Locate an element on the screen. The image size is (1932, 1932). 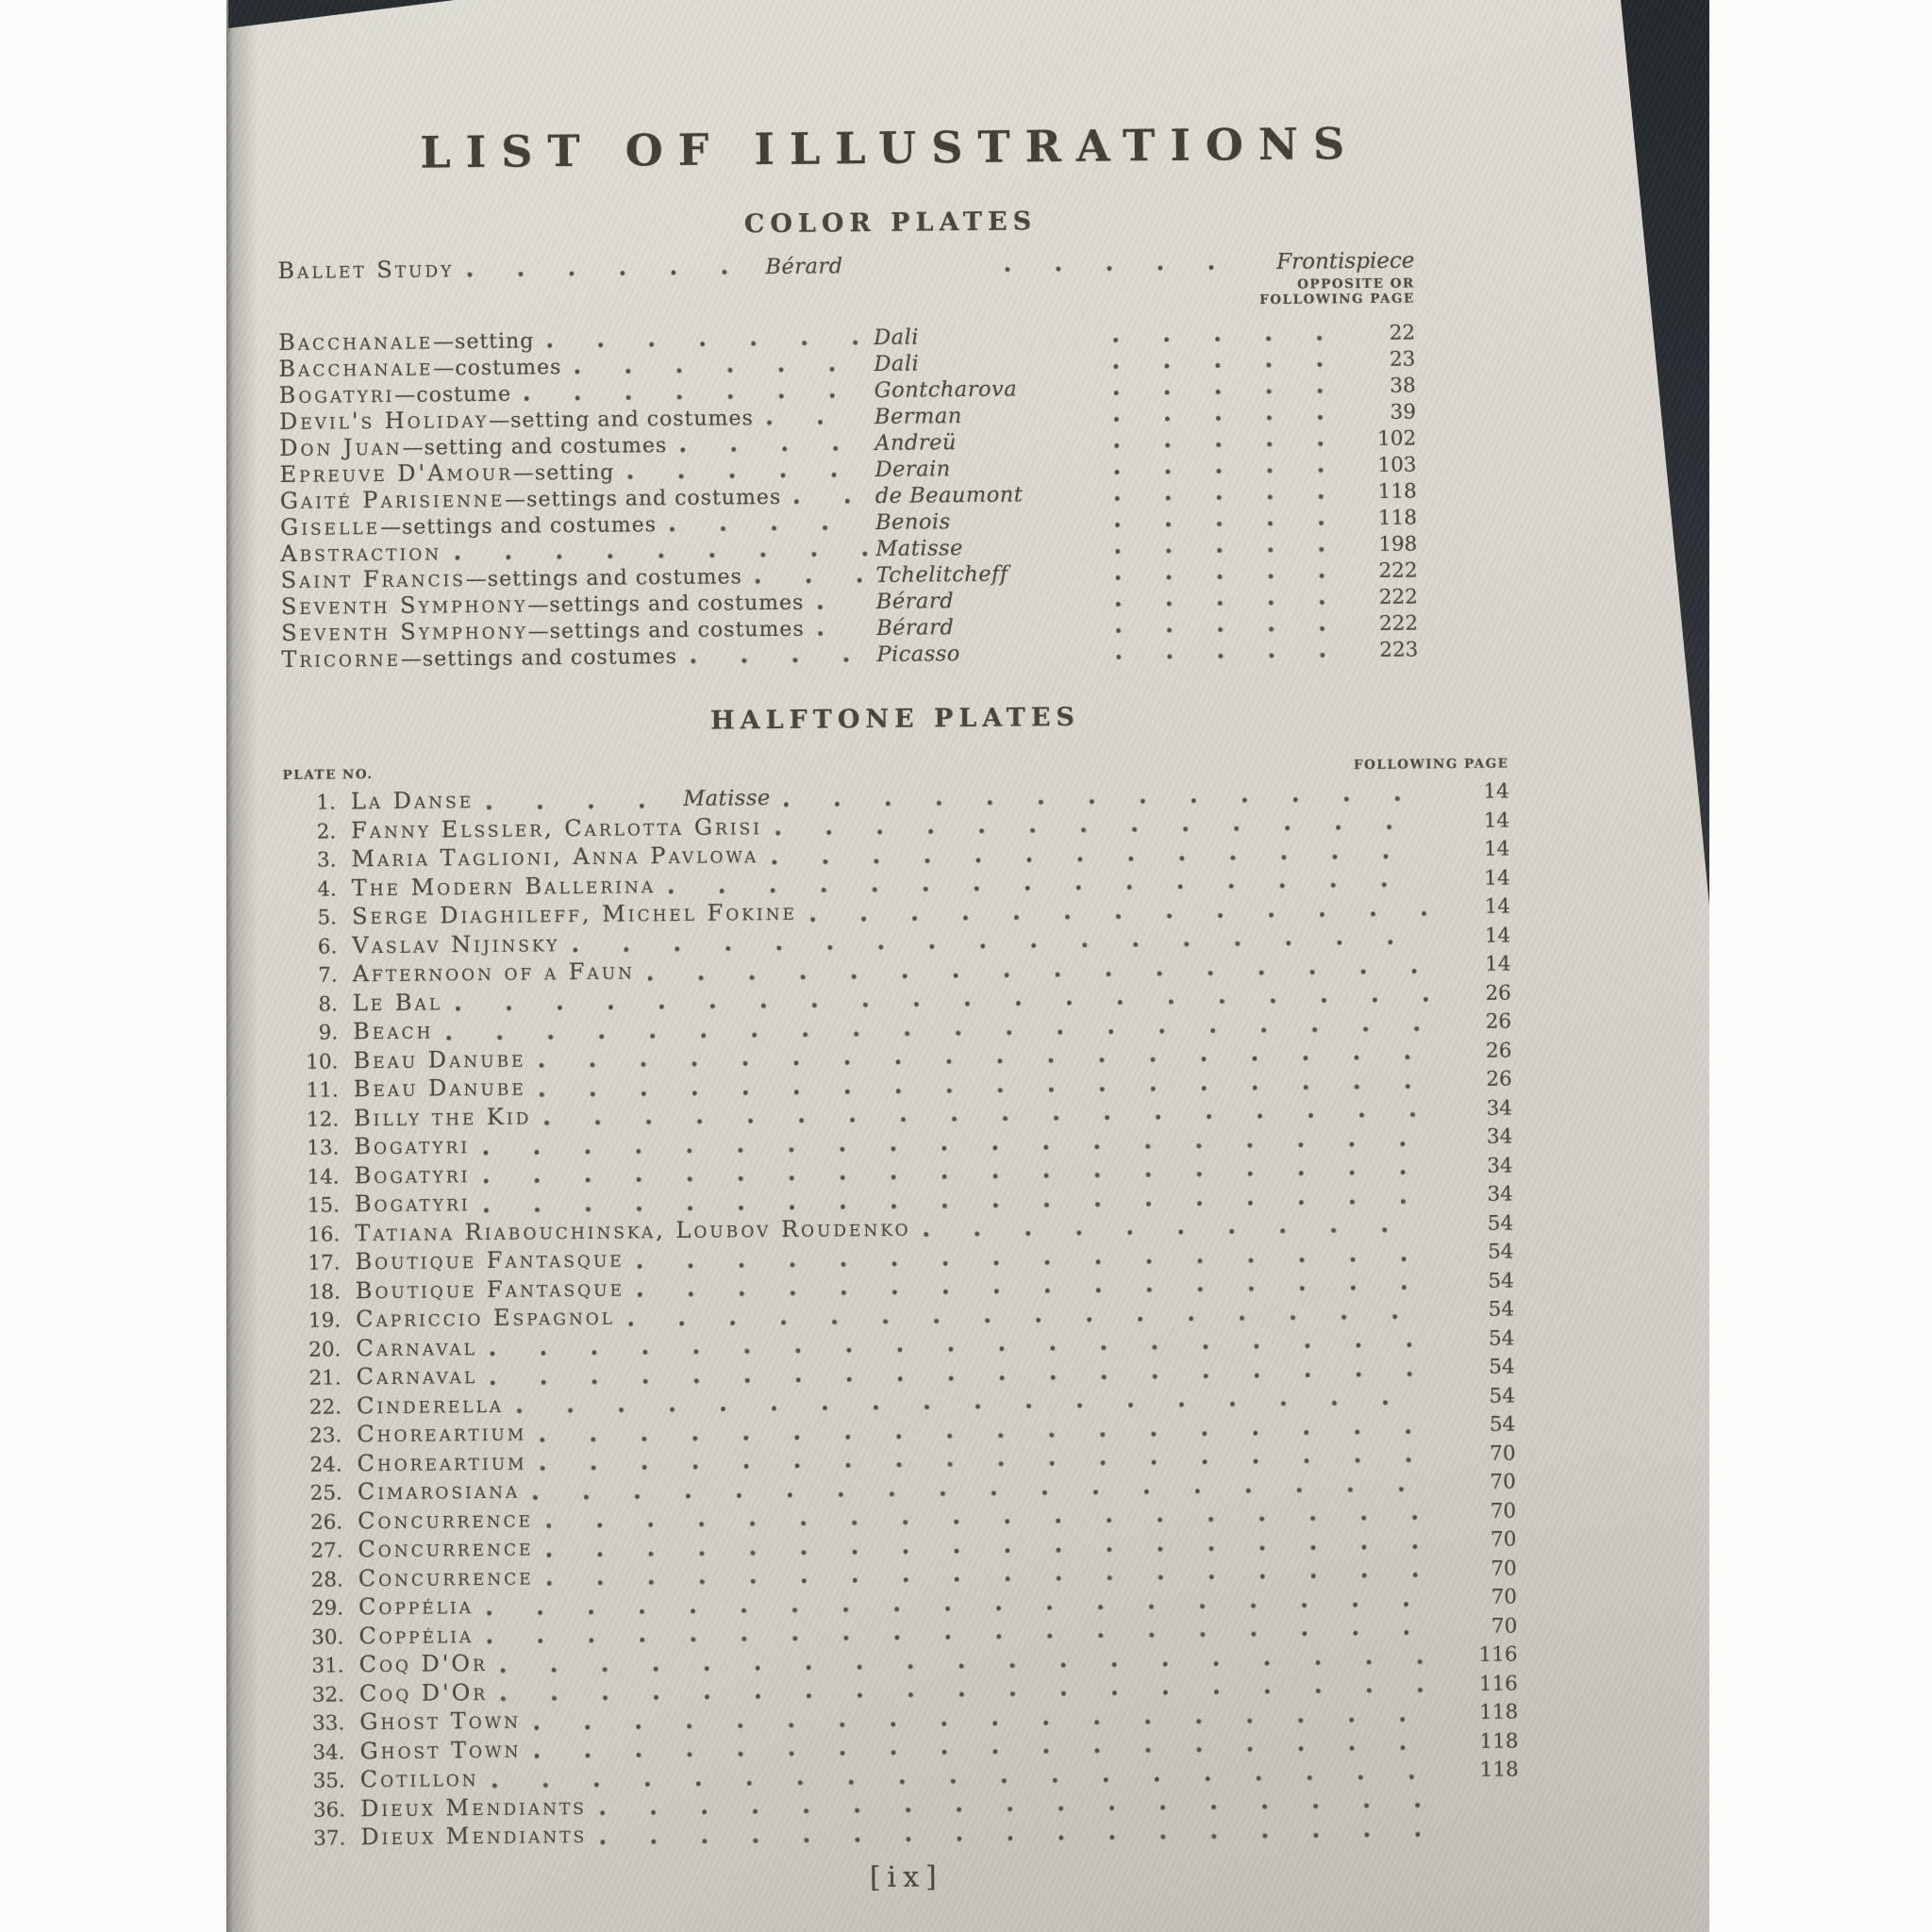
plate-title: Maria Taglioni, Anna Pavlowa is located at coordinates (555, 857).